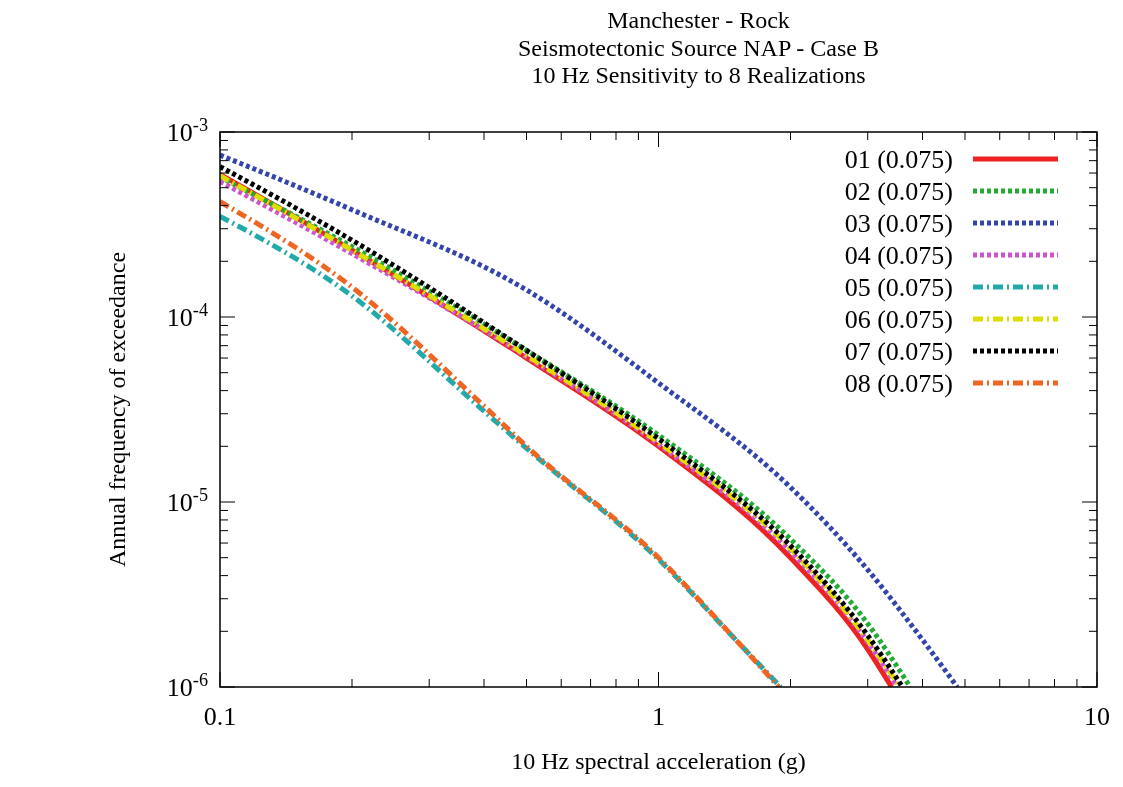  What do you see at coordinates (1097, 716) in the screenshot?
I see `x-tick-label: 10` at bounding box center [1097, 716].